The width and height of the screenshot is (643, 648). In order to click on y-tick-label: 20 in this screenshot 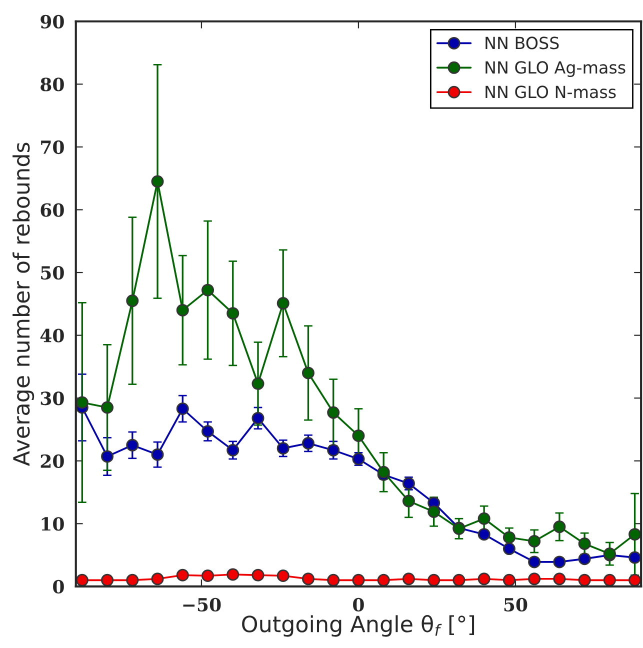, I will do `click(52, 461)`.